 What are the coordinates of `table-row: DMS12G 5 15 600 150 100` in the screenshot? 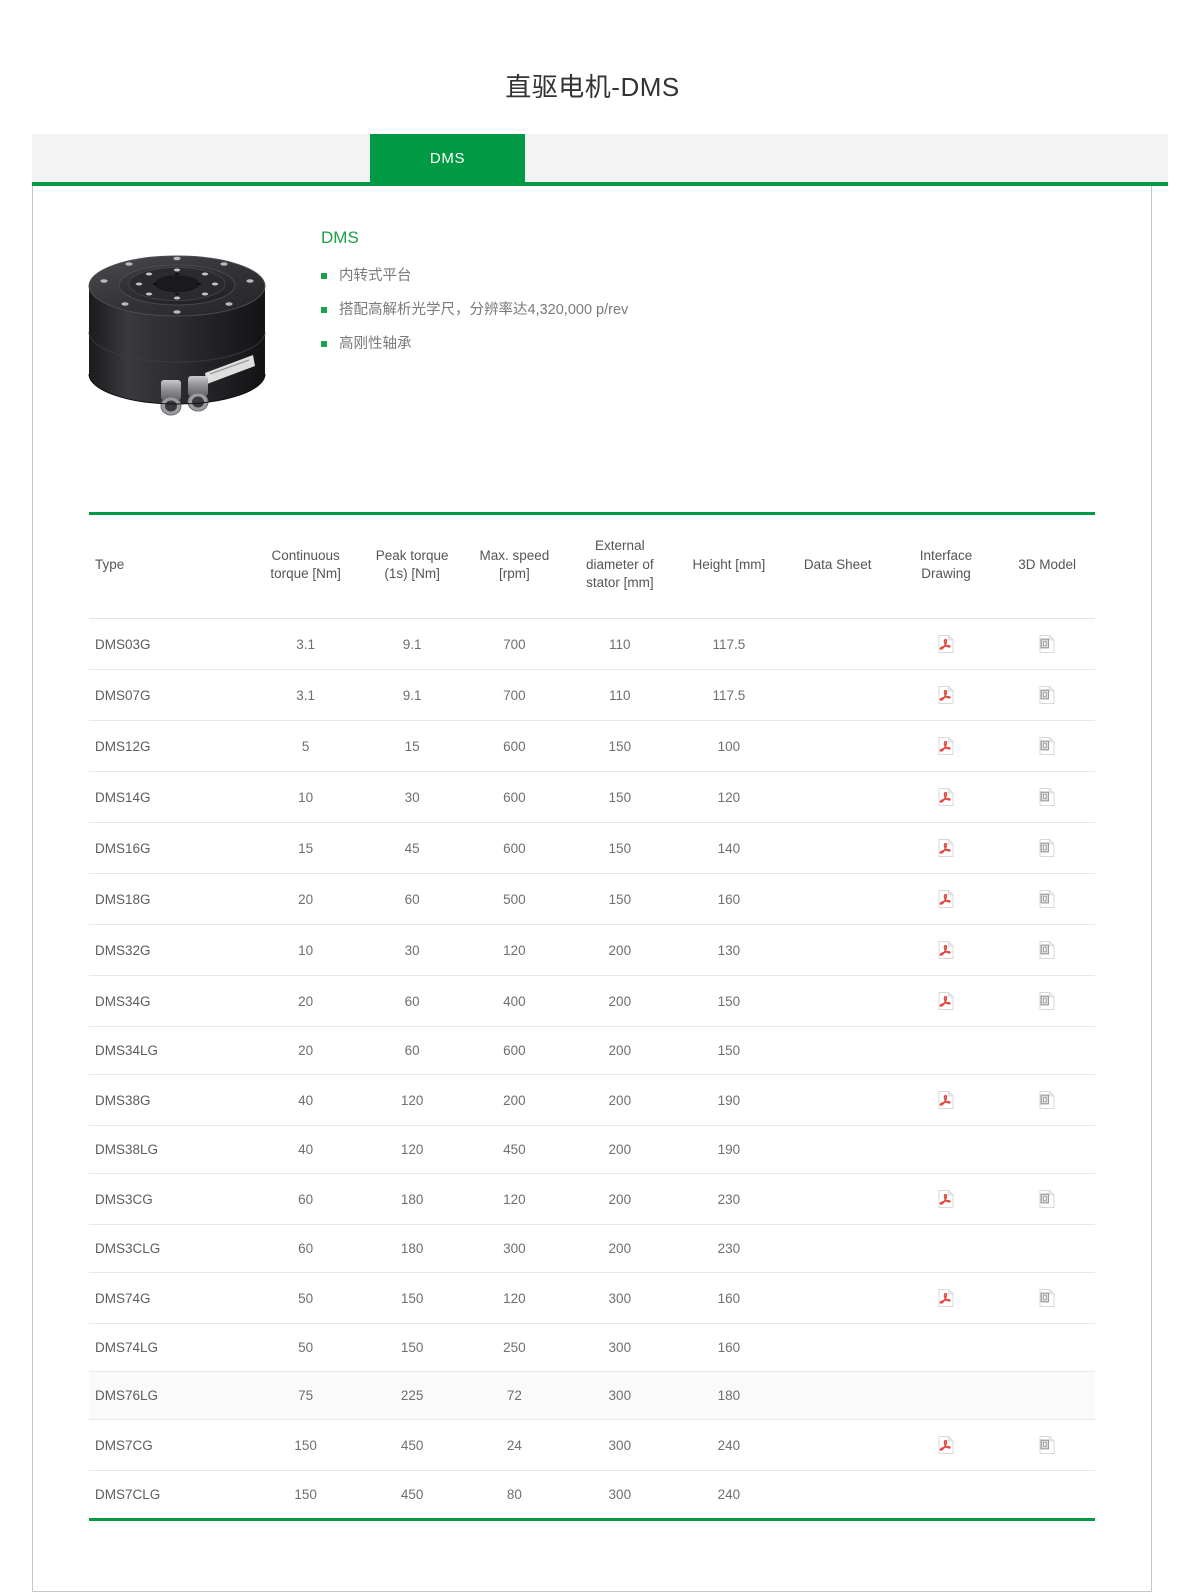 It's located at (592, 746).